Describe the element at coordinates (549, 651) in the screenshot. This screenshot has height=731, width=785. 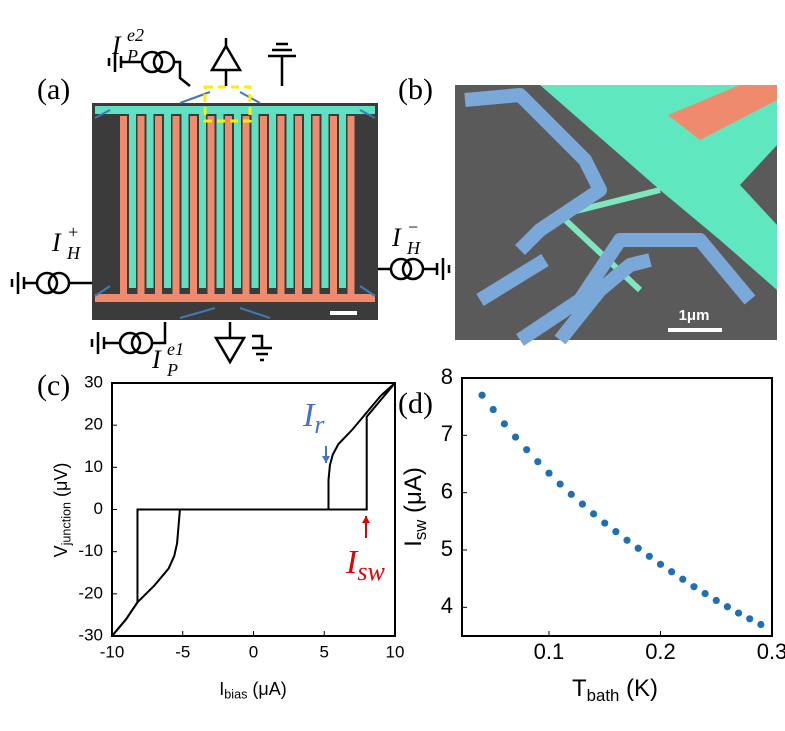
I see `x-tick-label: 0.1` at that location.